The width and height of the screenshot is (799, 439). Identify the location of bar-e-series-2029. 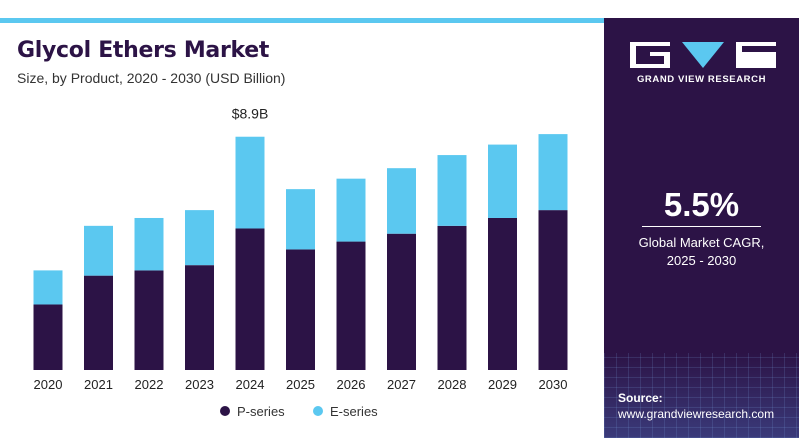
(502, 181).